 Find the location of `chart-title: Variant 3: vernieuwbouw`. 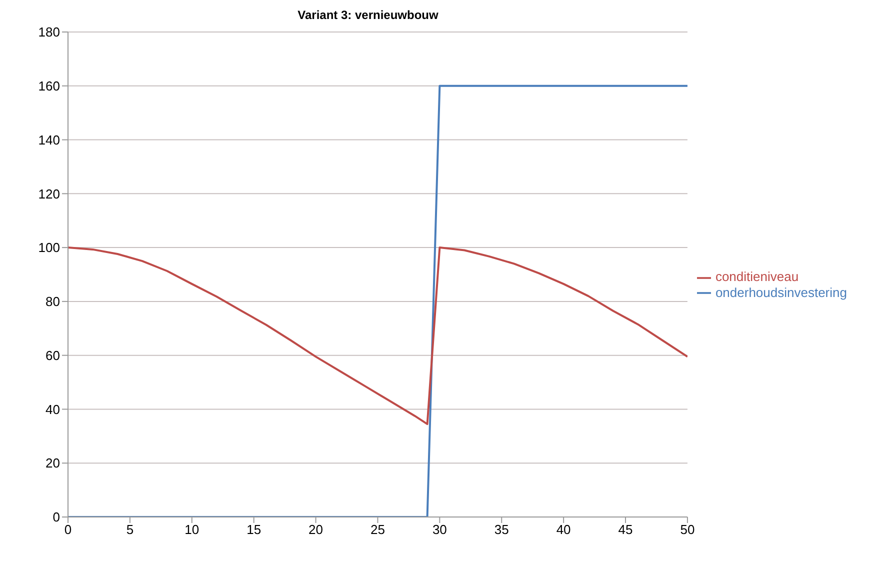

chart-title: Variant 3: vernieuwbouw is located at coordinates (368, 15).